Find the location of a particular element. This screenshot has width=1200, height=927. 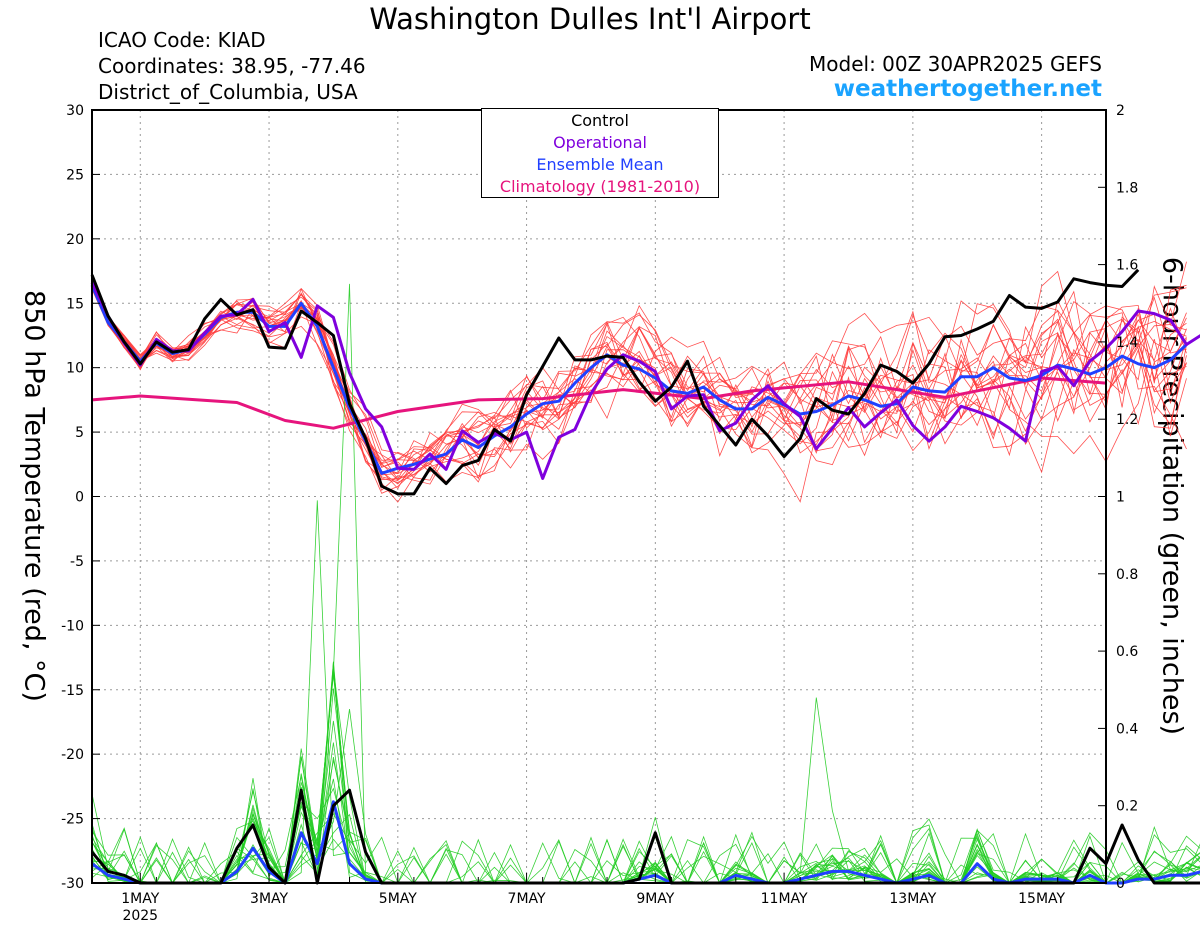

x-tick-year-label: 2025 is located at coordinates (140, 916).